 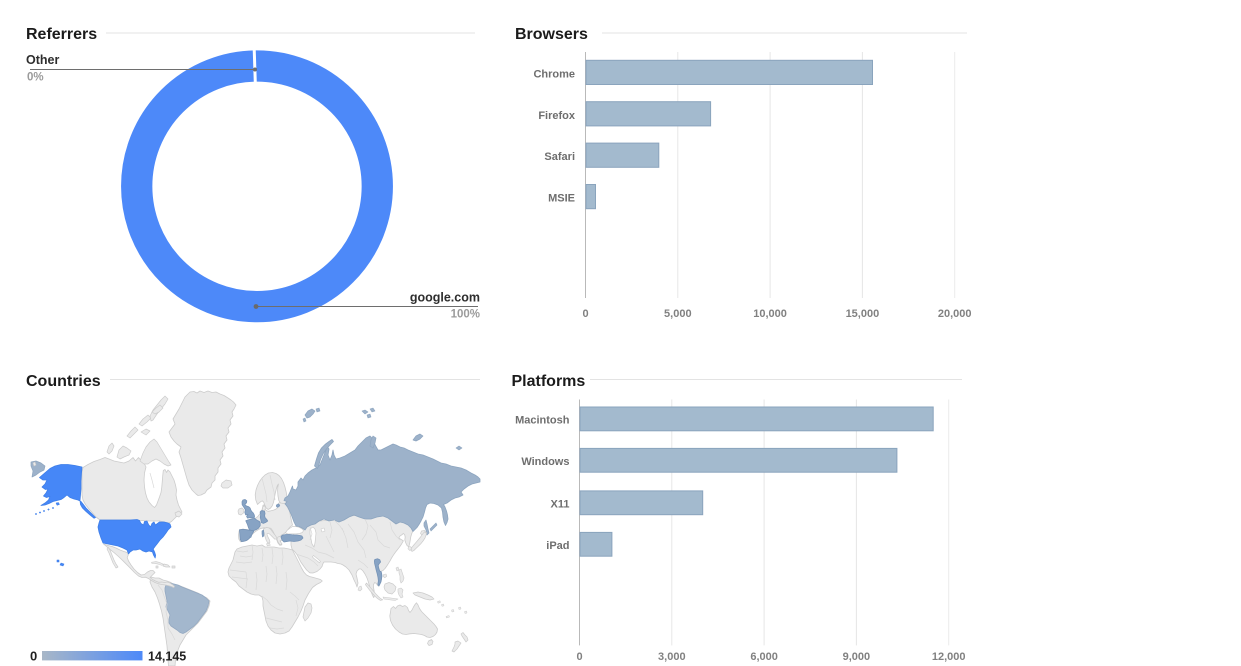 What do you see at coordinates (559, 157) in the screenshot?
I see `svg-text: Safari` at bounding box center [559, 157].